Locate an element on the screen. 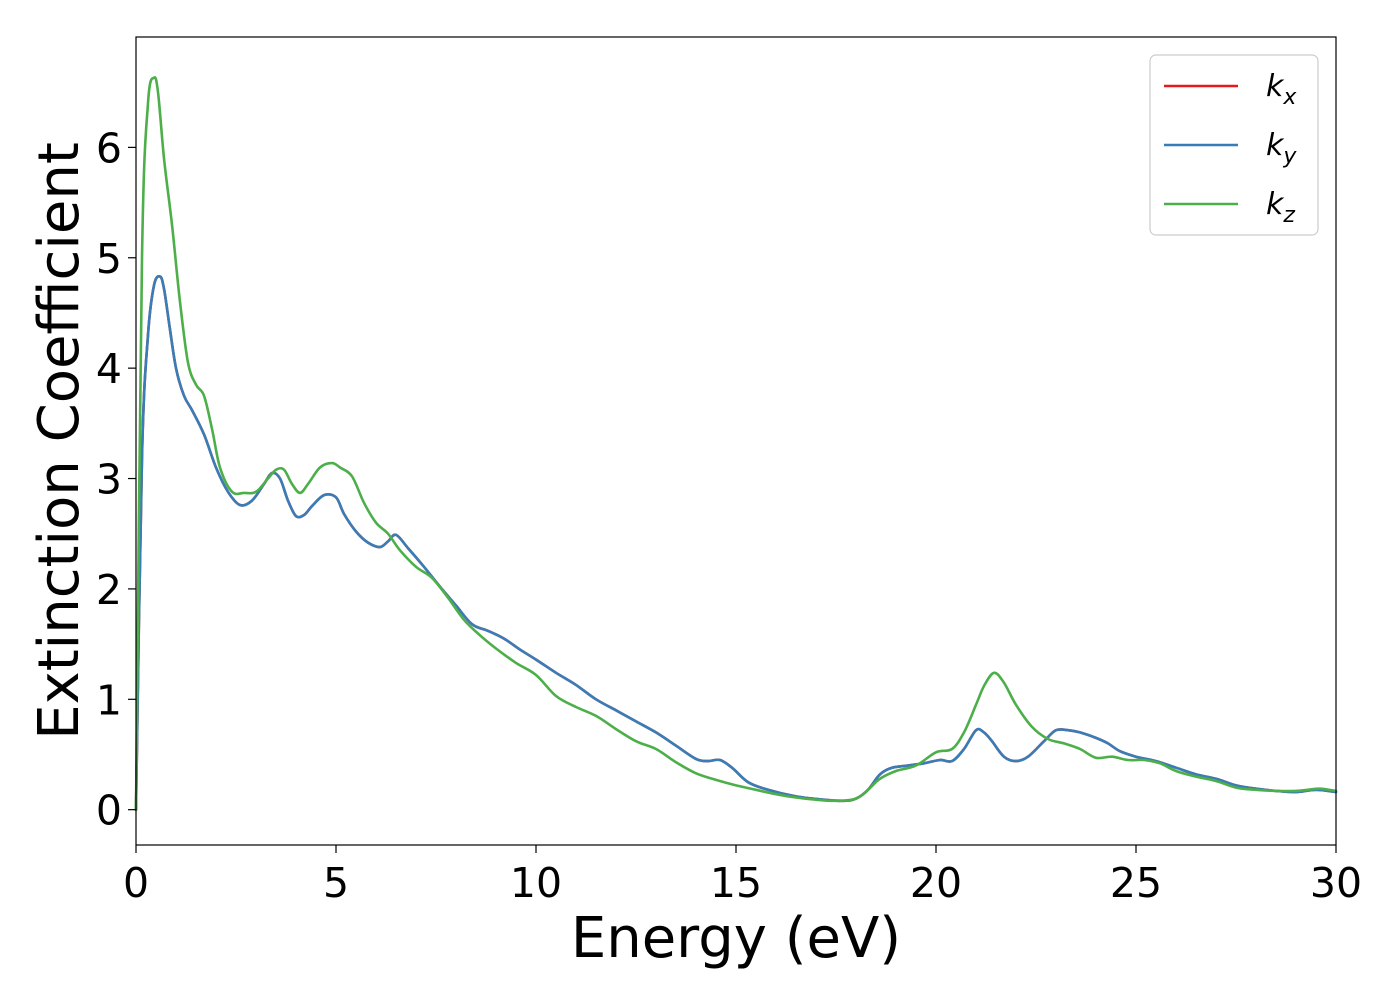 Image resolution: width=1400 pixels, height=1000 pixels. x-tick-label: 25 is located at coordinates (1136, 883).